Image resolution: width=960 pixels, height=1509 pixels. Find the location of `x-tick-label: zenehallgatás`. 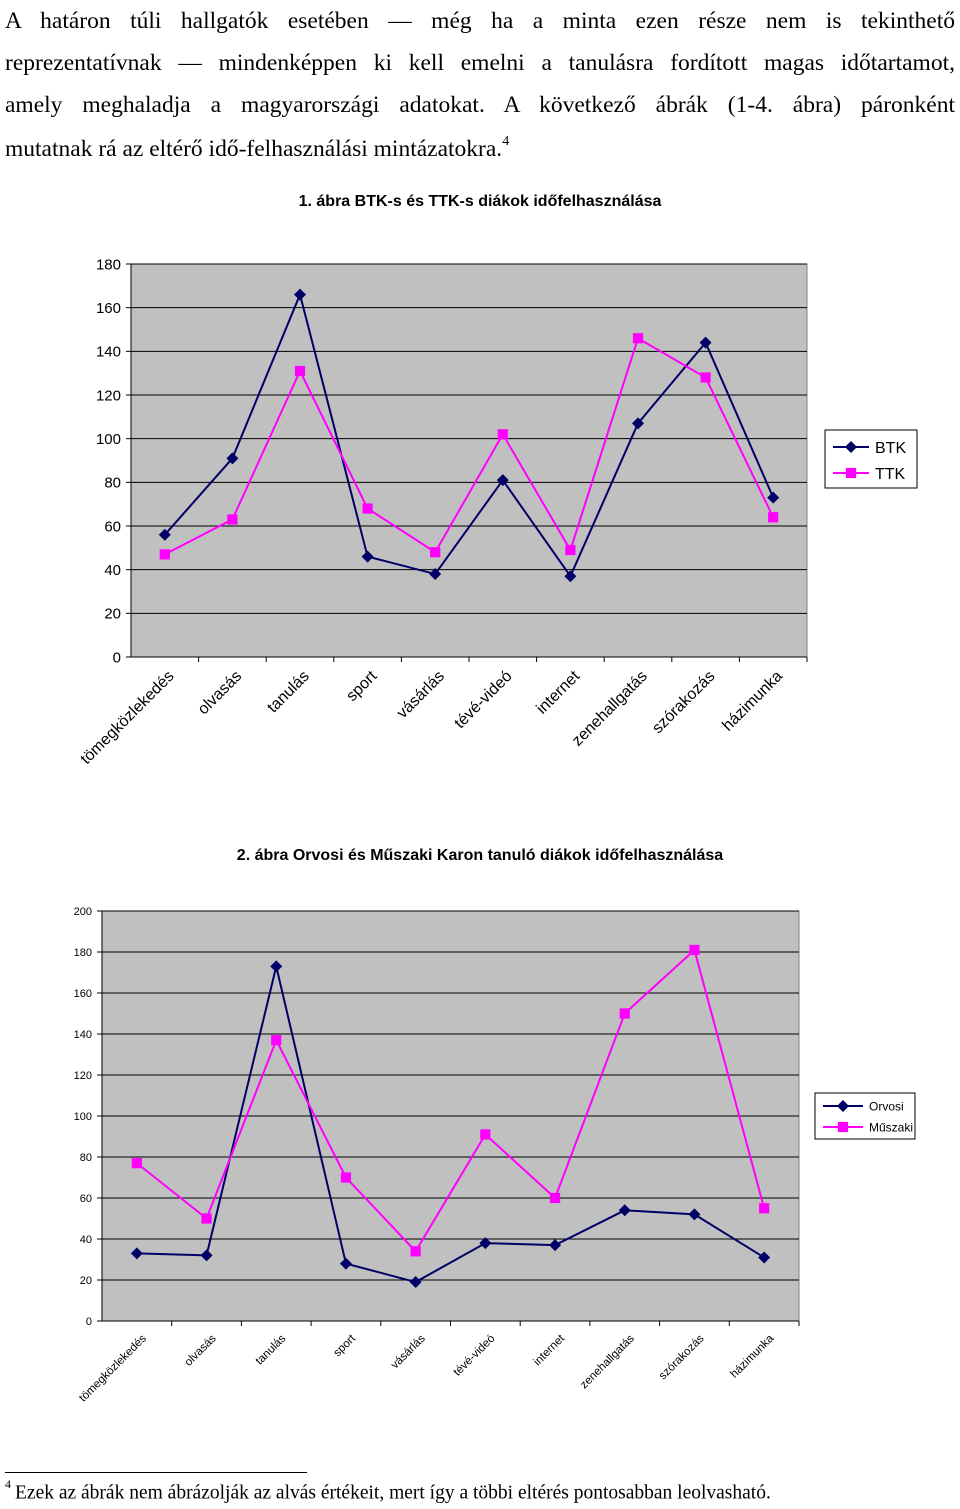

x-tick-label: zenehallgatás is located at coordinates (607, 1361).